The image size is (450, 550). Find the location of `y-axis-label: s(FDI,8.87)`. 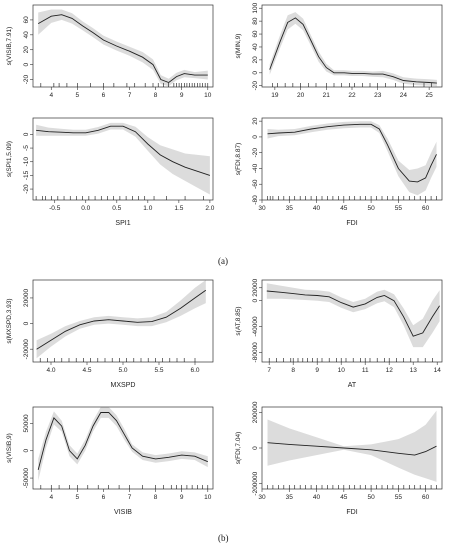

y-axis-label: s(FDI,8.87) is located at coordinates (238, 159).